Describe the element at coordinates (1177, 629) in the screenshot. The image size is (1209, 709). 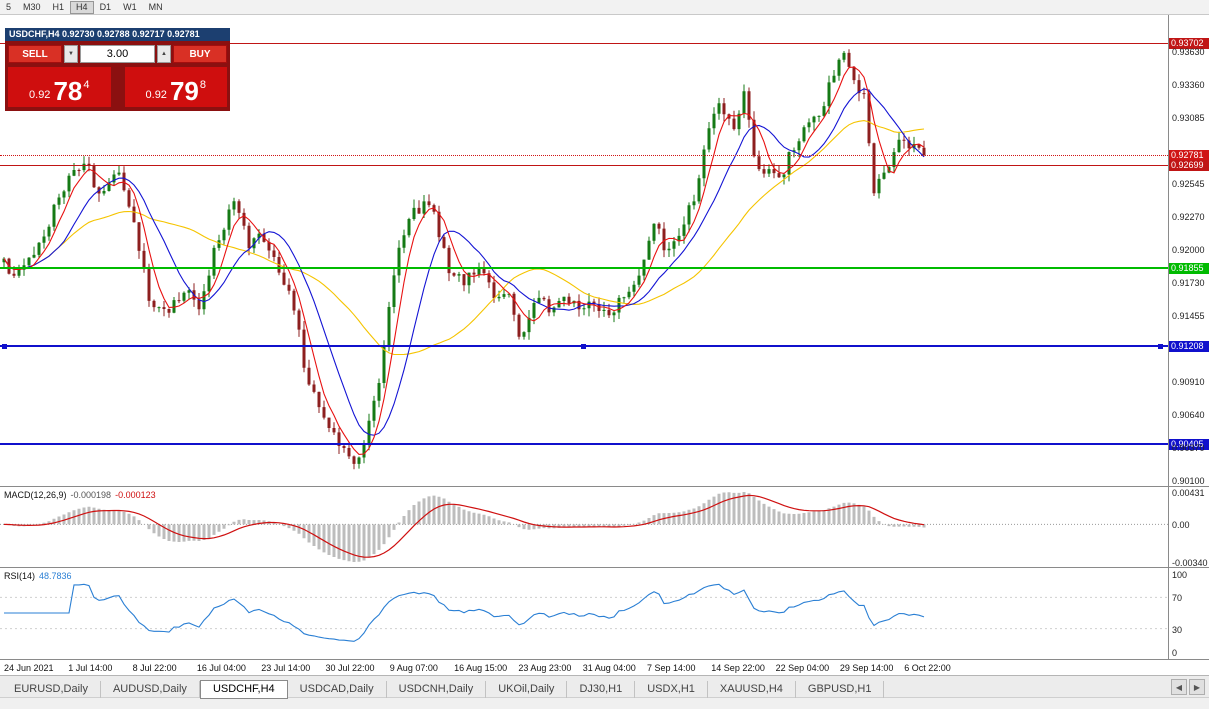
I see `rsi-tick: 30` at that location.